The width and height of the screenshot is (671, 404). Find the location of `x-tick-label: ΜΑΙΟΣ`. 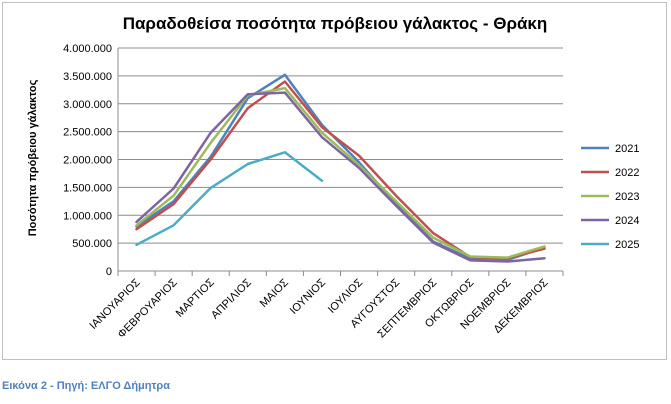

x-tick-label: ΜΑΙΟΣ is located at coordinates (274, 293).